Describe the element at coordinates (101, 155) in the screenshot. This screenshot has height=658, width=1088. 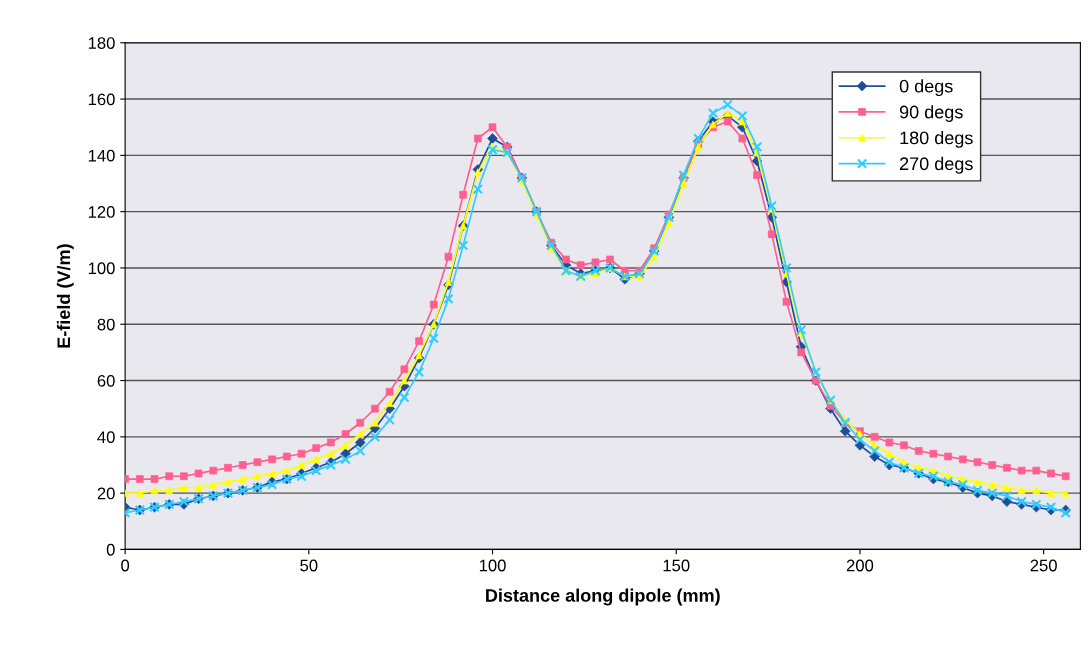
I see `y-tick-label: 140` at that location.